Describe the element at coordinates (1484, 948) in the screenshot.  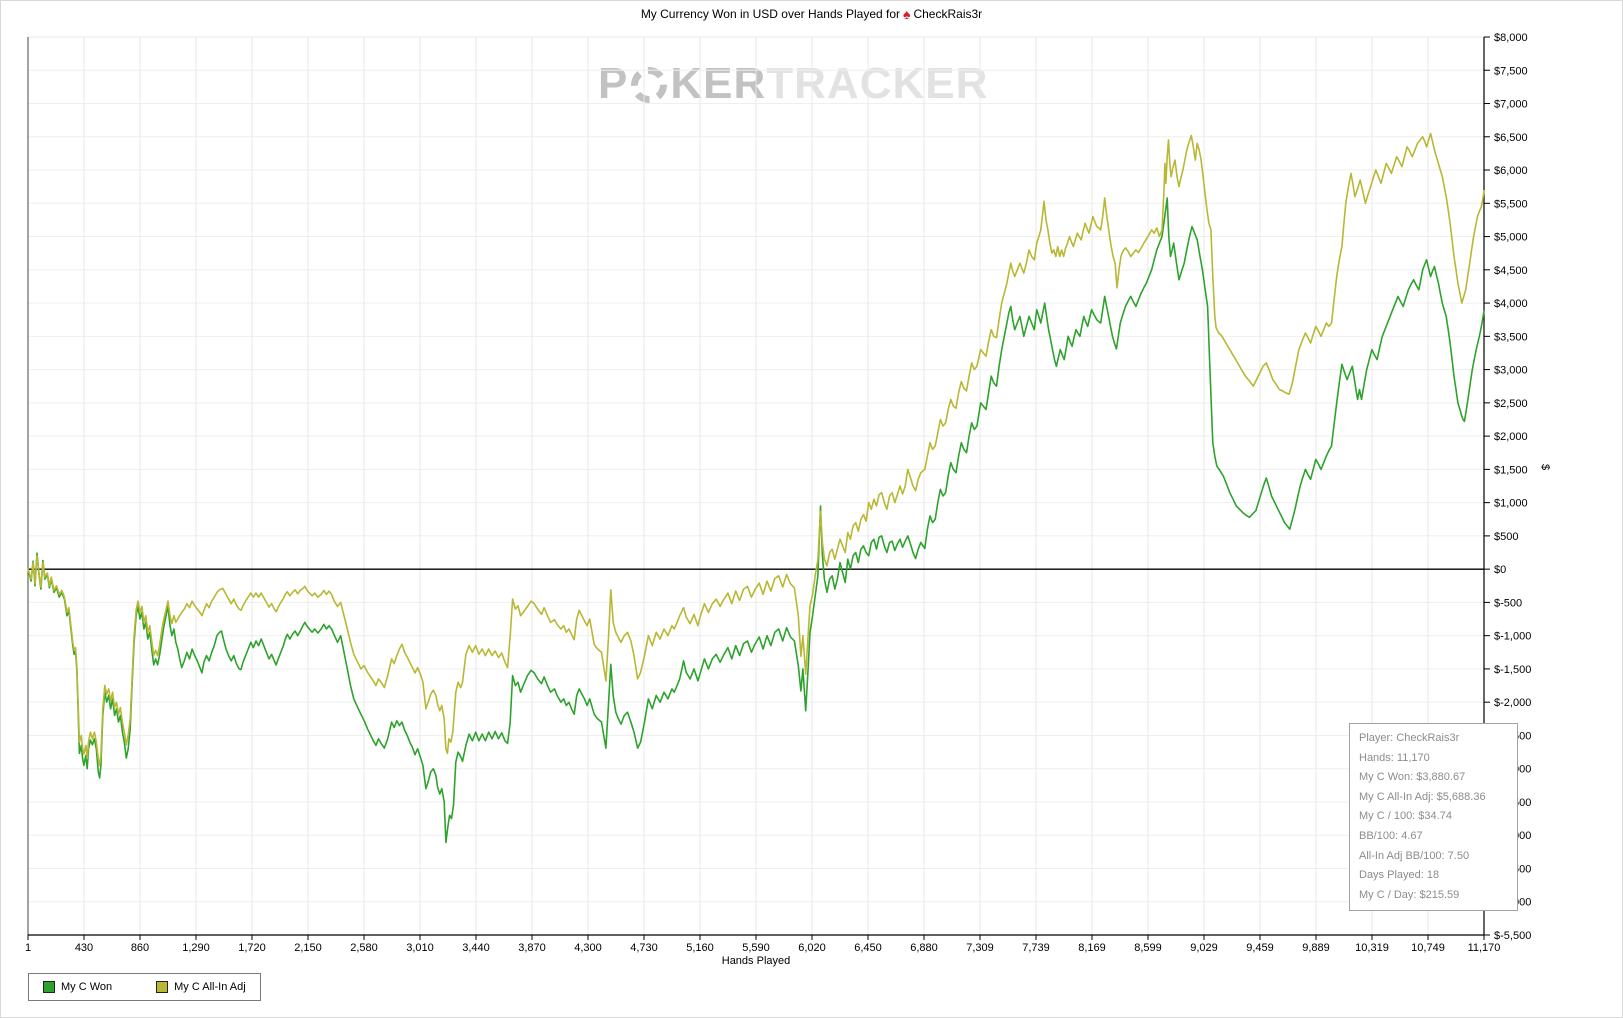
I see `svg-text: 11,170` at that location.